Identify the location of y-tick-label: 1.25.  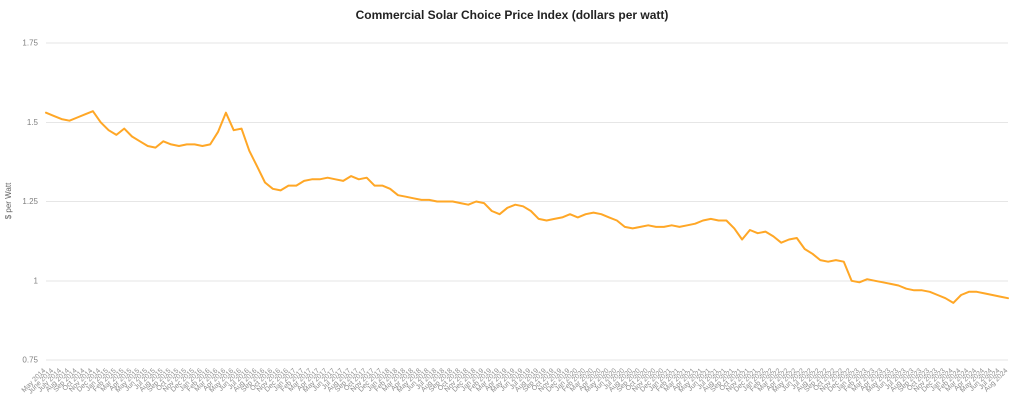
(30, 201).